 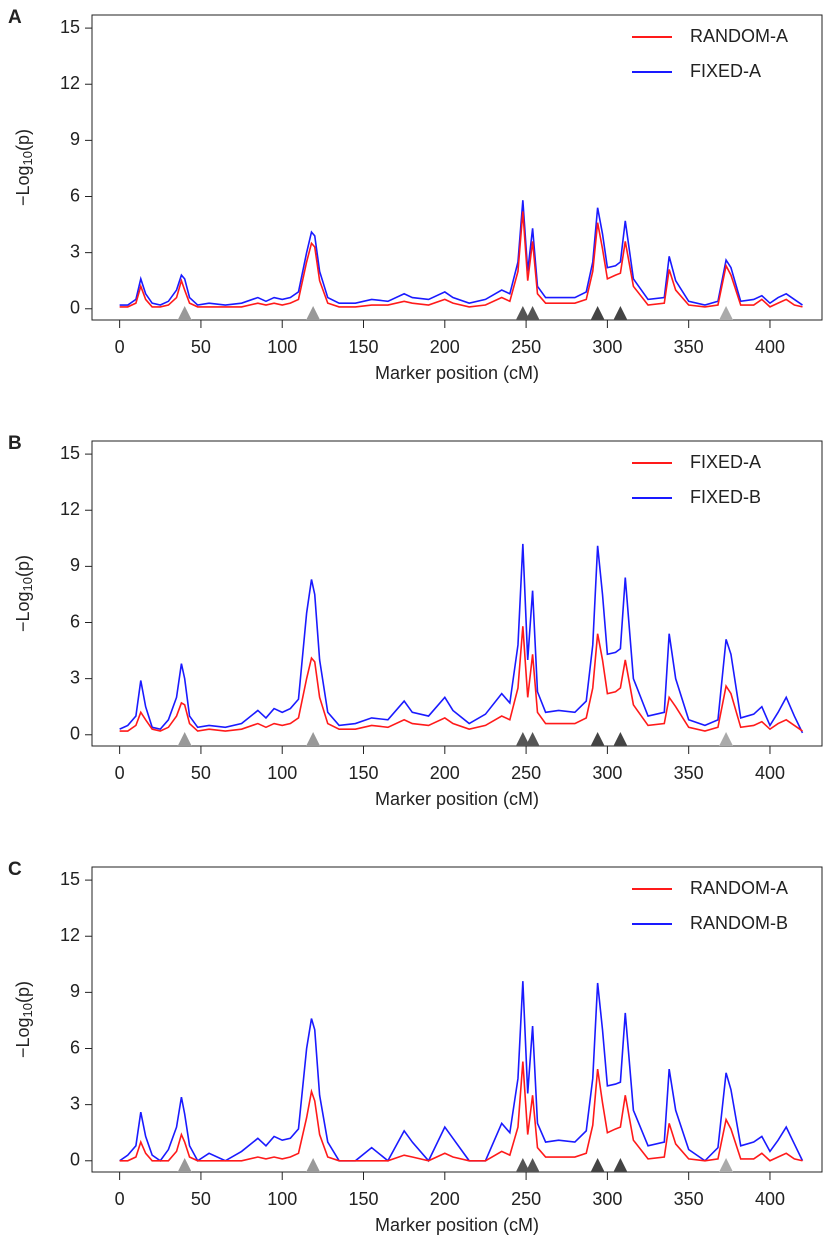 What do you see at coordinates (15, 869) in the screenshot?
I see `panel-label: C` at bounding box center [15, 869].